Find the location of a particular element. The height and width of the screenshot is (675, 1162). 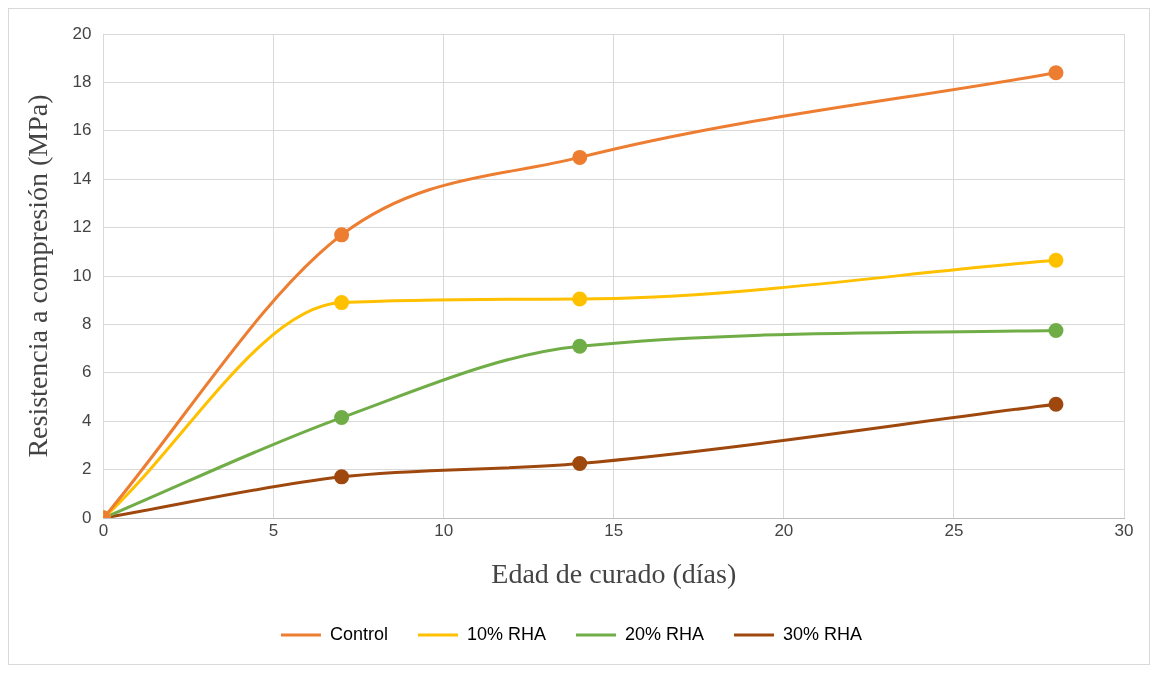

x-tick-label: 5 is located at coordinates (273, 530).